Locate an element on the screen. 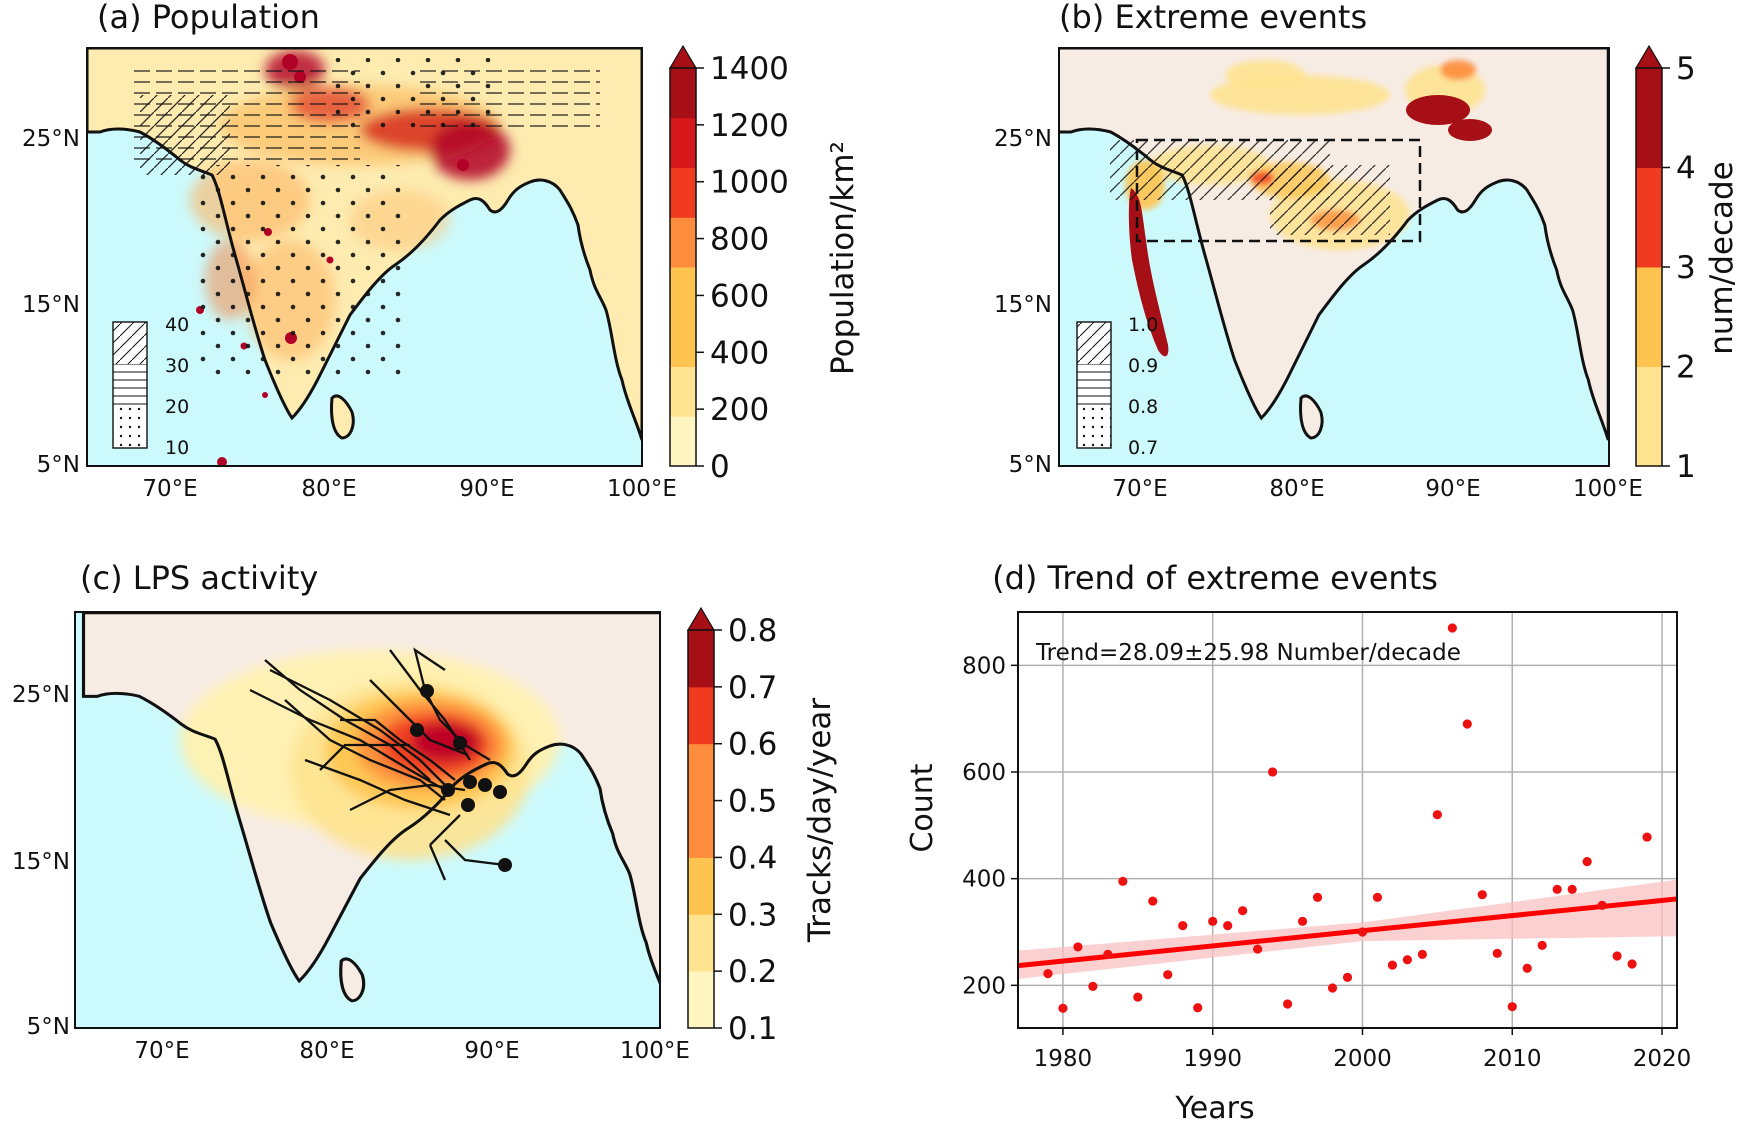  b-lon-80: 80°E is located at coordinates (1296, 489).